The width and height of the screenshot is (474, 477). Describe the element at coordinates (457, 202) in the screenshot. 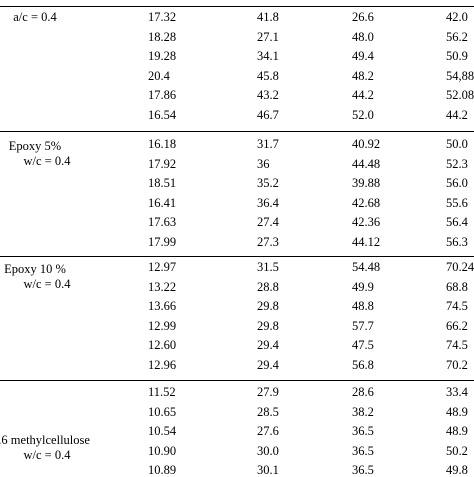

I see `table-cell: 55.6` at that location.